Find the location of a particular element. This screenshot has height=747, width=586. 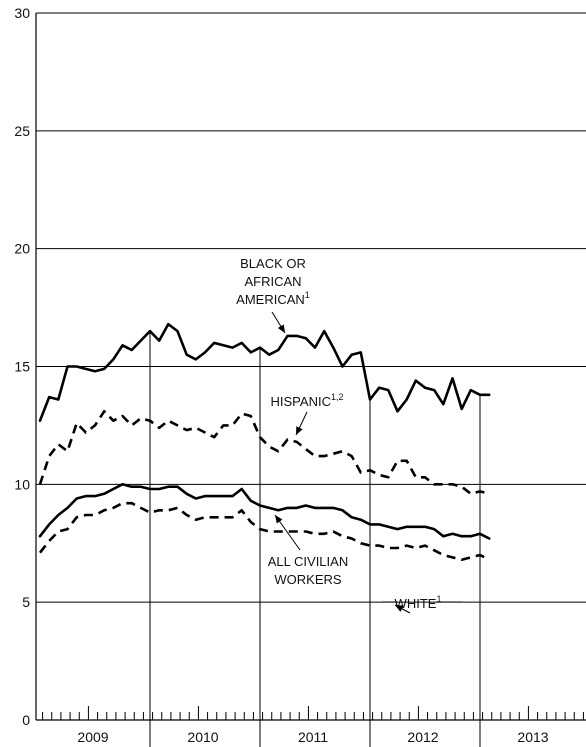

series-line-all is located at coordinates (264, 511).